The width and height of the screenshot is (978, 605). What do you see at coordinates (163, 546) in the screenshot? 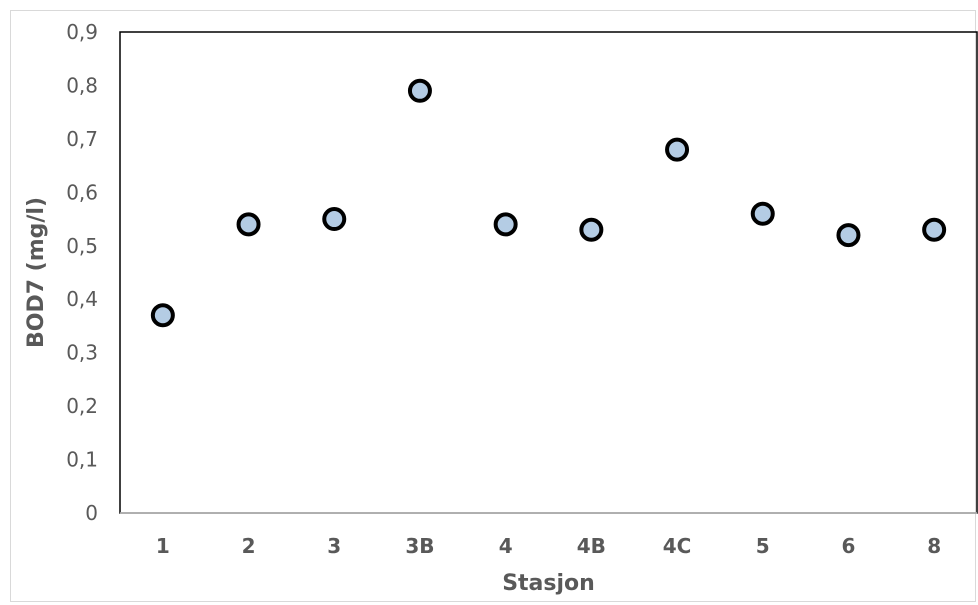
I see `x-tick-label: 1` at bounding box center [163, 546].